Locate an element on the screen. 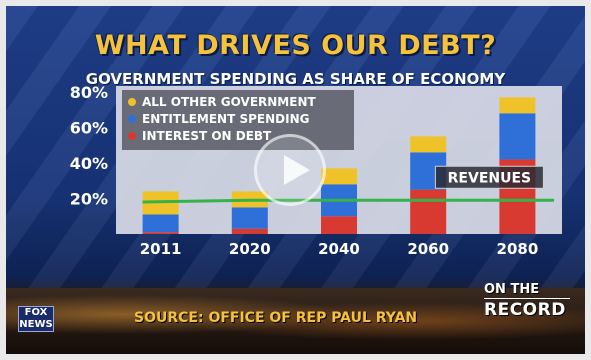 The image size is (591, 360). video-play-button is located at coordinates (290, 170).